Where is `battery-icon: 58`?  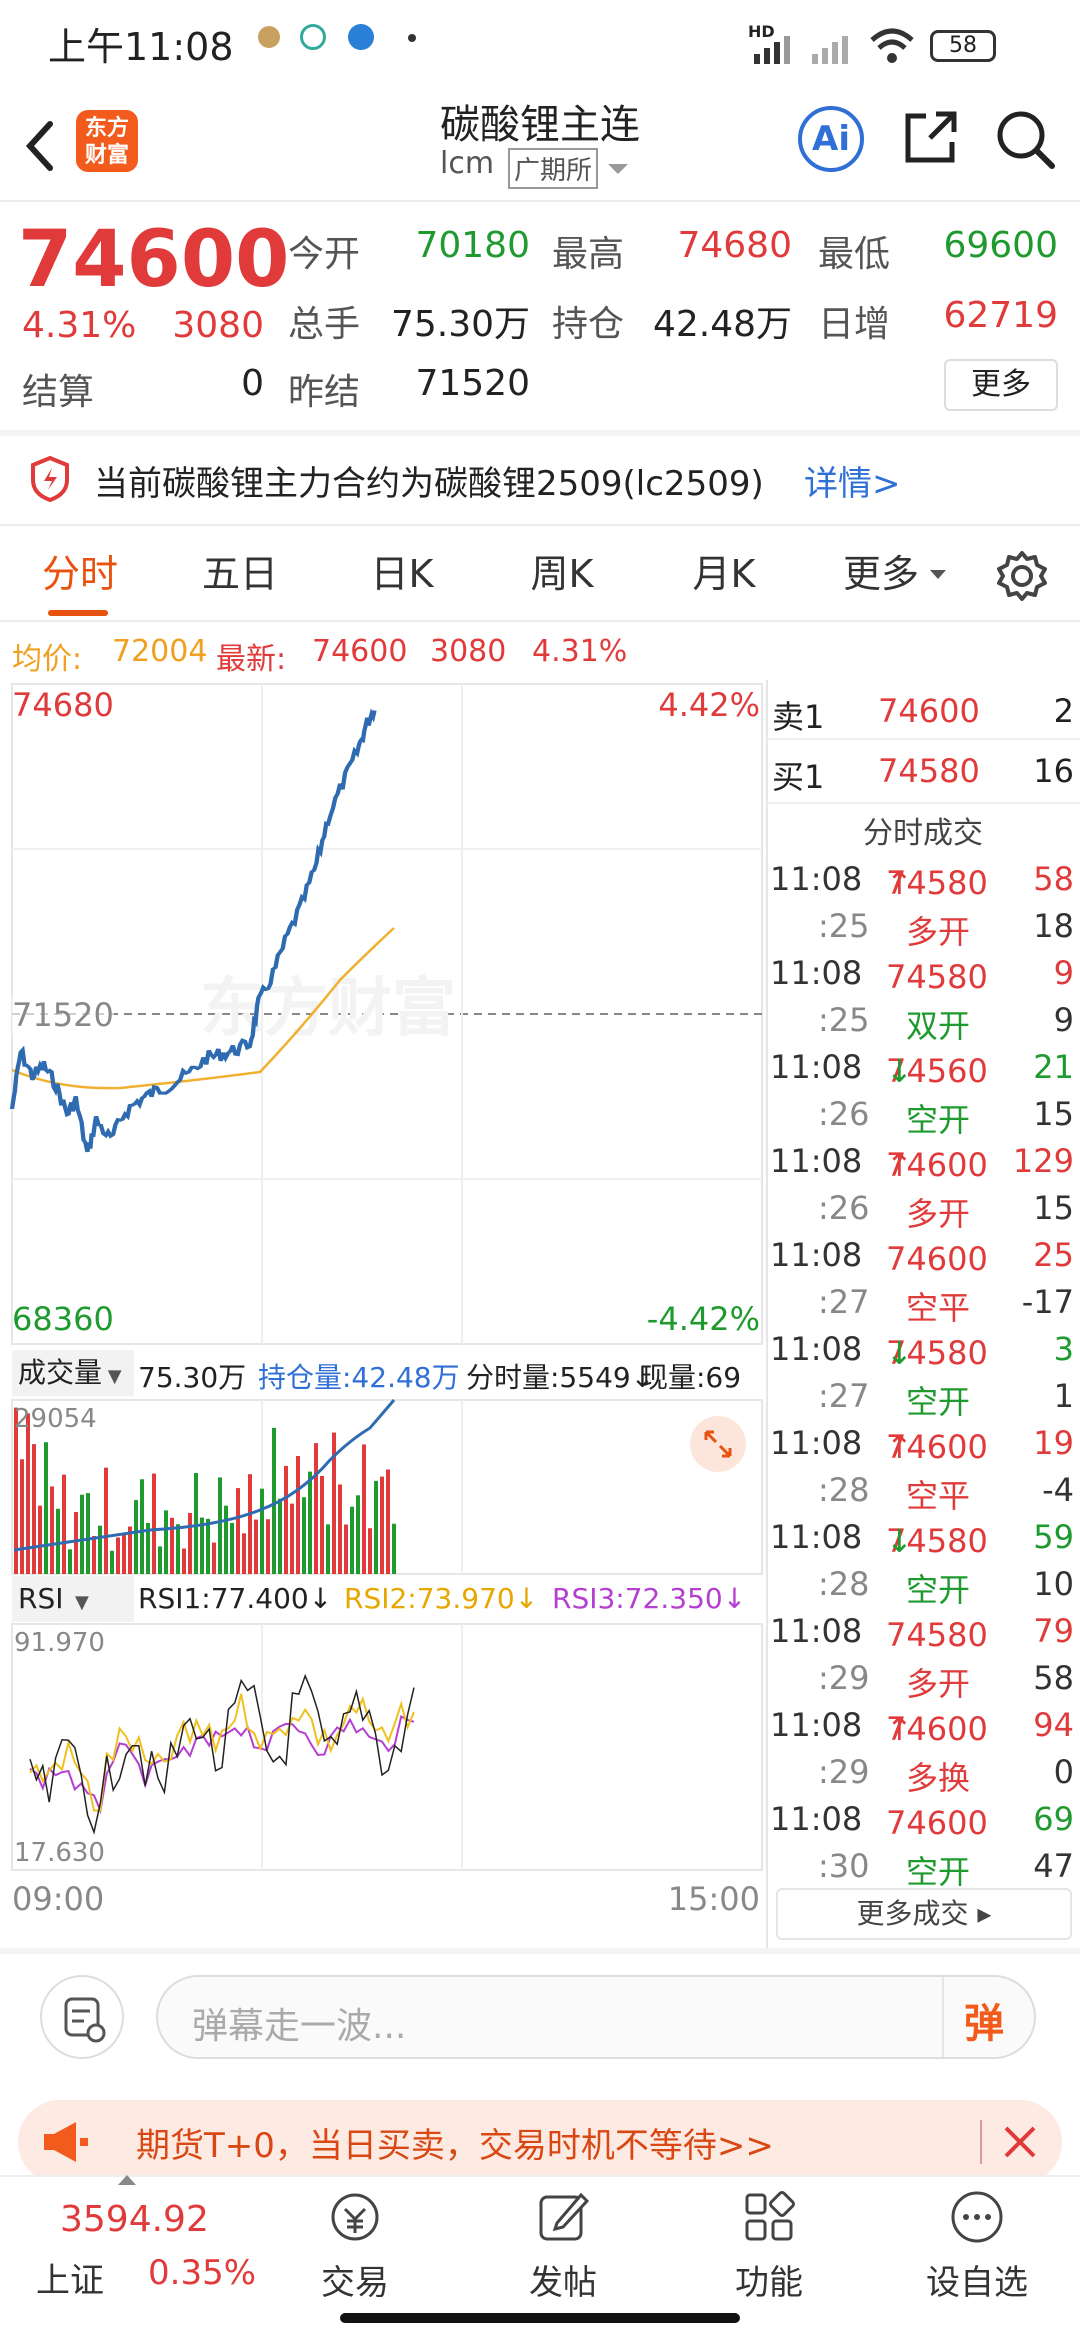
battery-icon: 58 is located at coordinates (963, 46).